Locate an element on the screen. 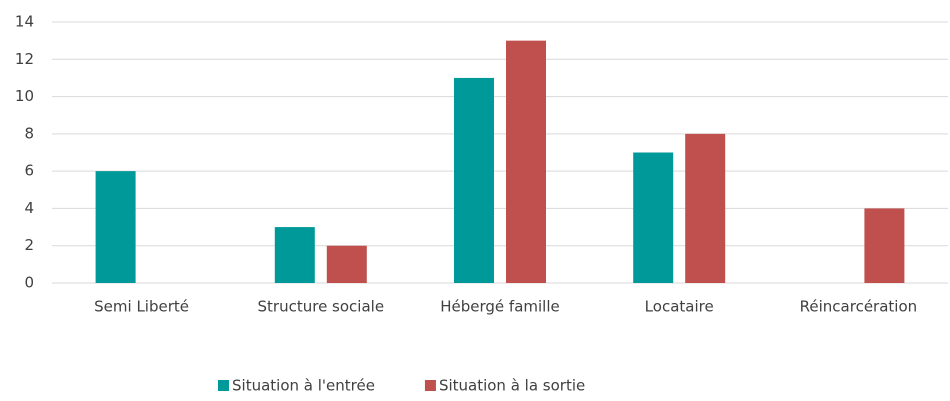 The width and height of the screenshot is (950, 401). x-tick-label: Réincarcération is located at coordinates (859, 307).